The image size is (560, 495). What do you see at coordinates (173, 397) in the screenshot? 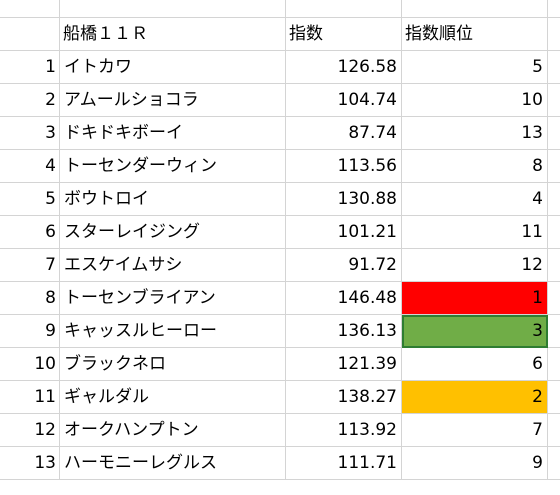
I see `horse-name-cell: ギャルダル` at bounding box center [173, 397].